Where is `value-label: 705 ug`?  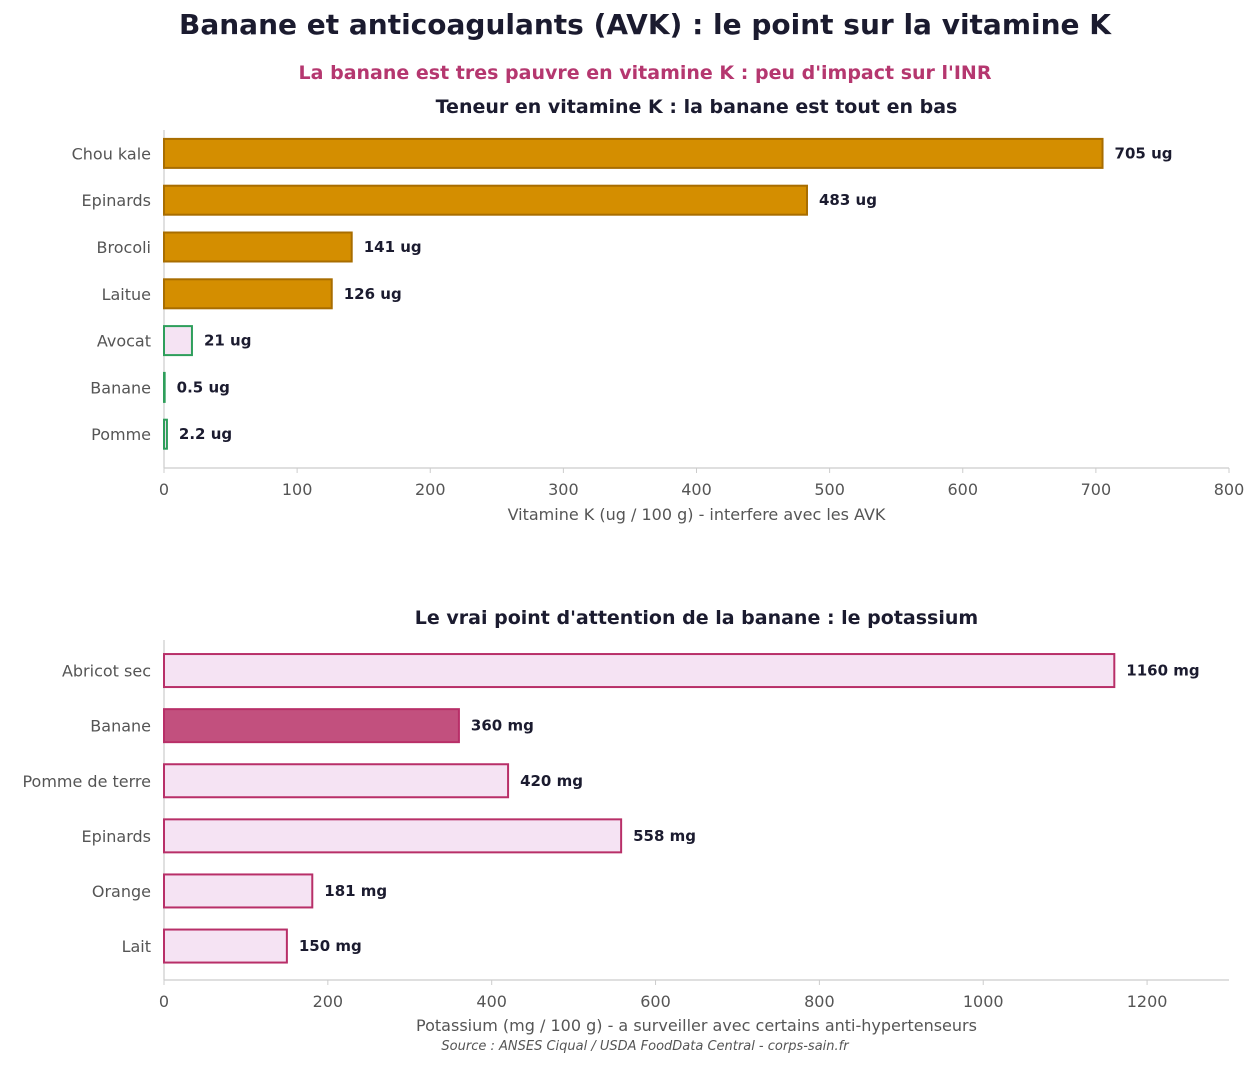 value-label: 705 ug is located at coordinates (1144, 153).